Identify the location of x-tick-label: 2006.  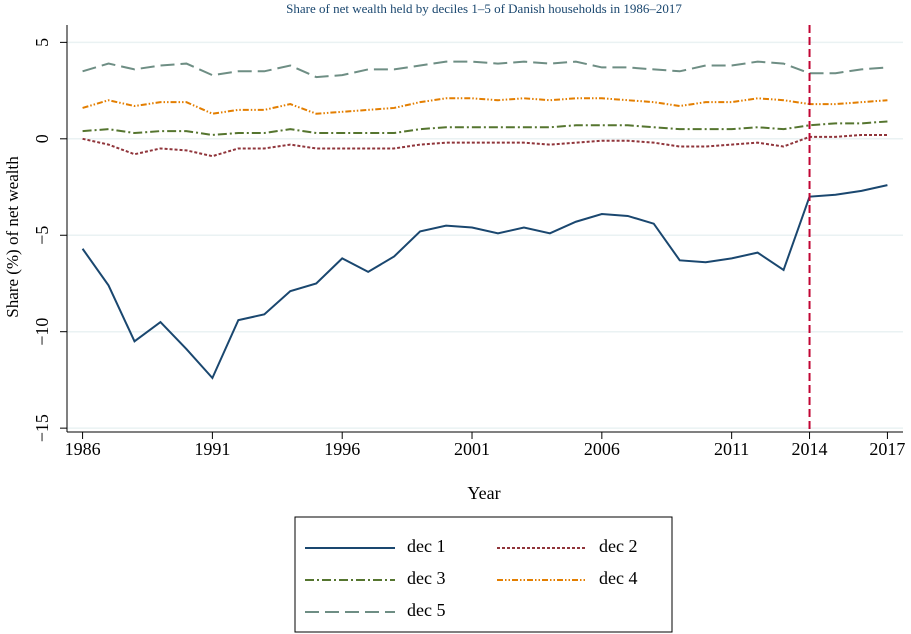
(602, 449).